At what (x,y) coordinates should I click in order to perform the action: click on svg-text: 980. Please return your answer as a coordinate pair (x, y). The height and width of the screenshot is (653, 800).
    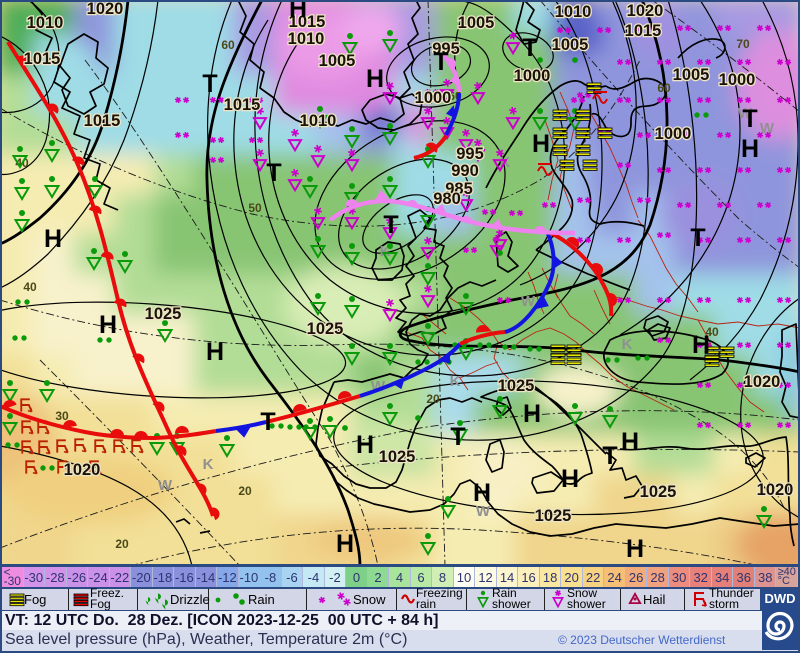
    Looking at the image, I should click on (447, 199).